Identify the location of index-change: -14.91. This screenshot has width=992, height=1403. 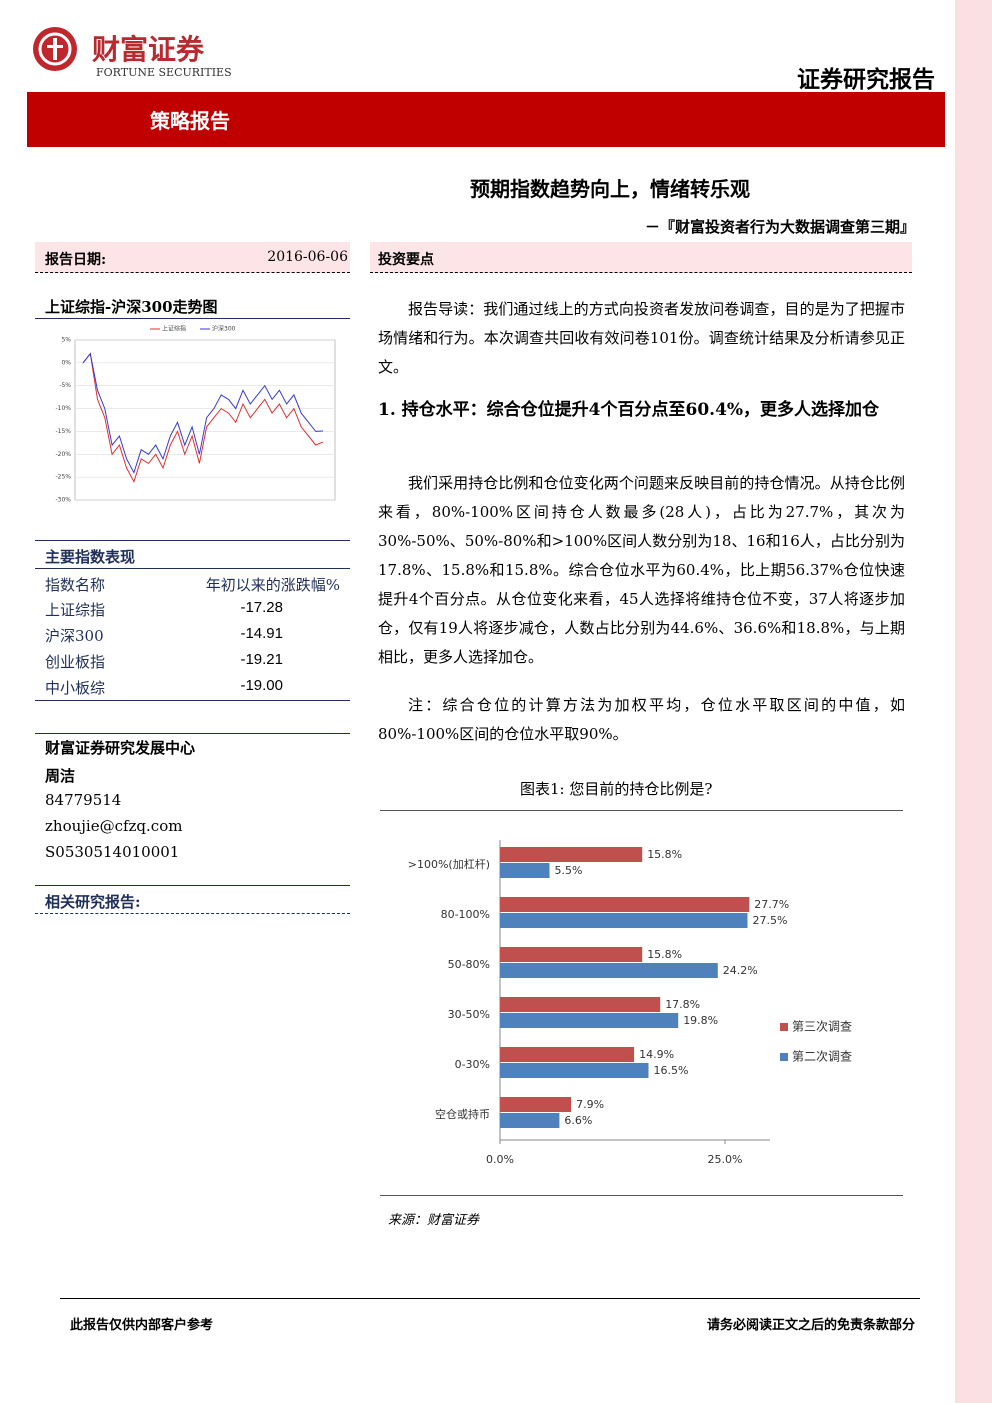
(261, 633).